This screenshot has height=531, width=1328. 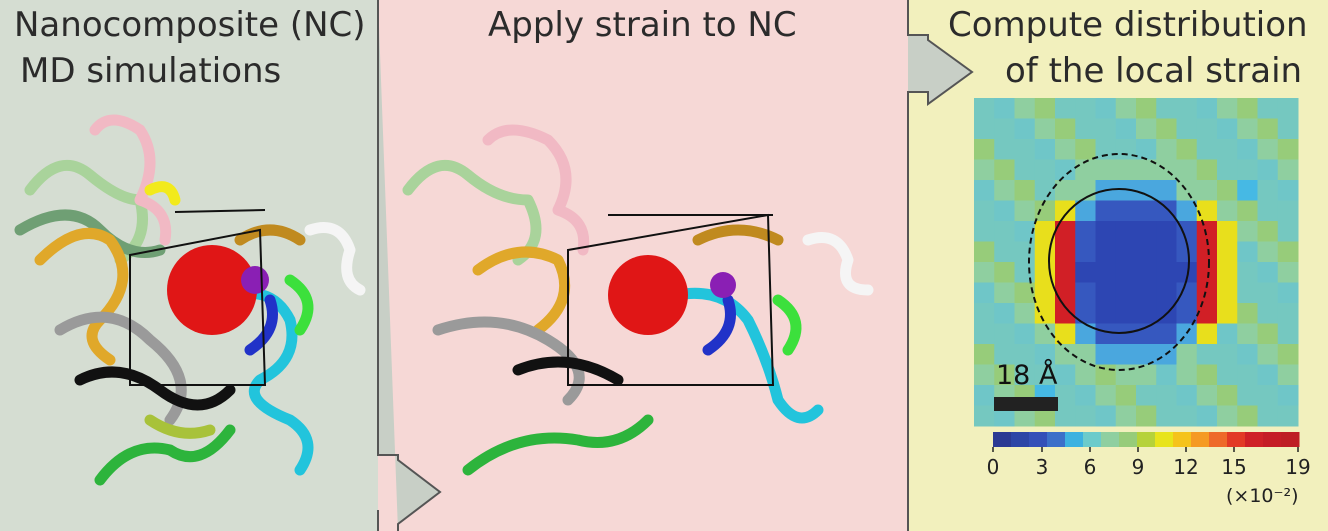 What do you see at coordinates (151, 71) in the screenshot?
I see `md-panel-title-line2: MD simulations` at bounding box center [151, 71].